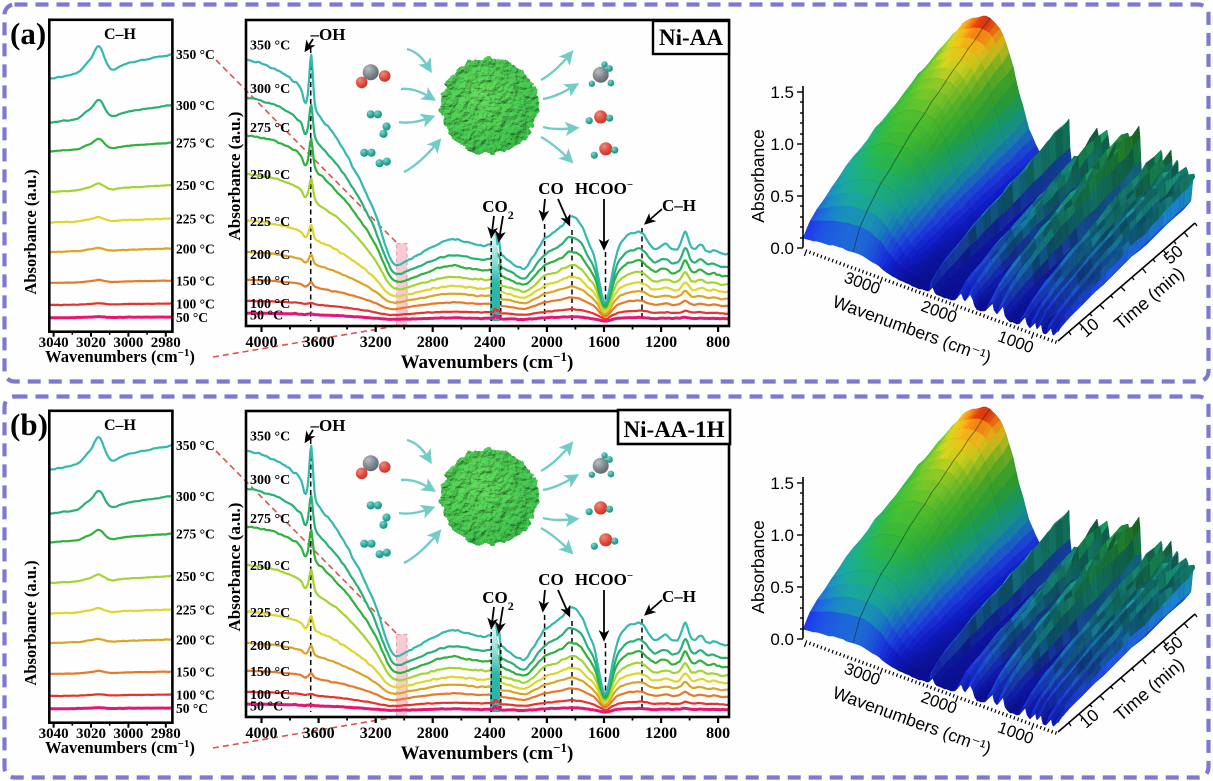  Describe the element at coordinates (691, 37) in the screenshot. I see `svg-text: Ni-AA` at that location.